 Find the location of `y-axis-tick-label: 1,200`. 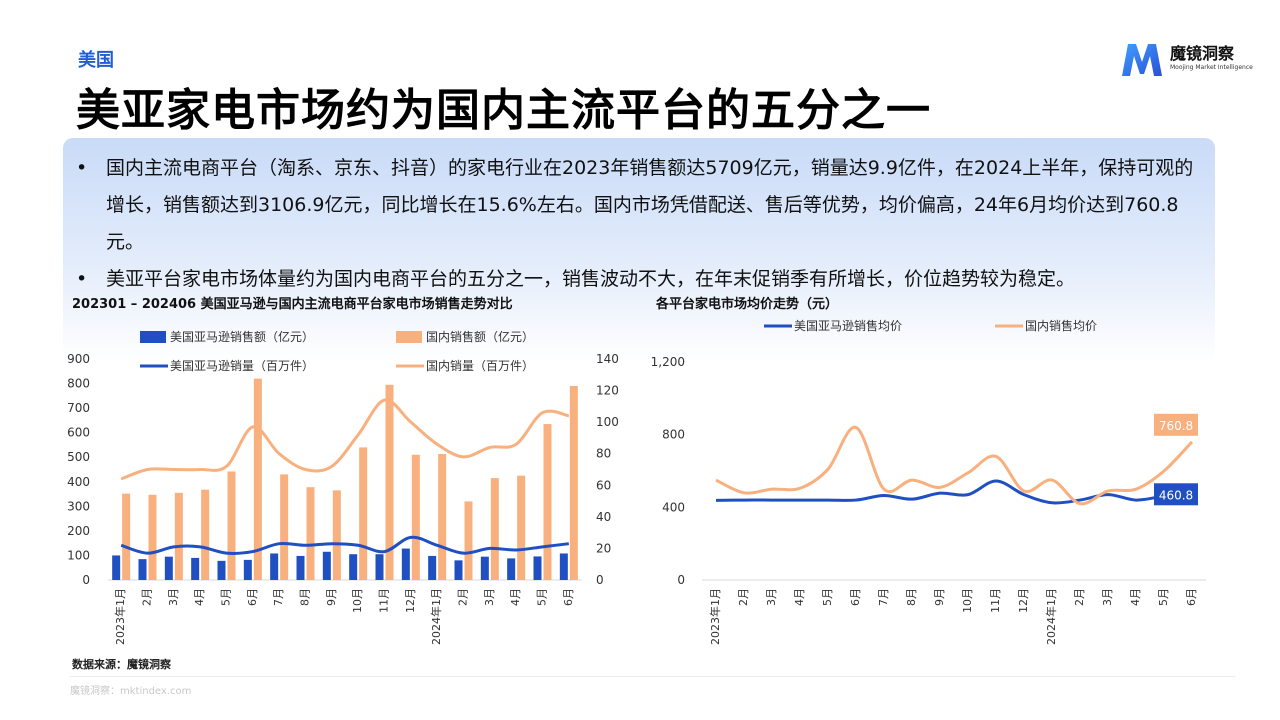

y-axis-tick-label: 1,200 is located at coordinates (668, 362).